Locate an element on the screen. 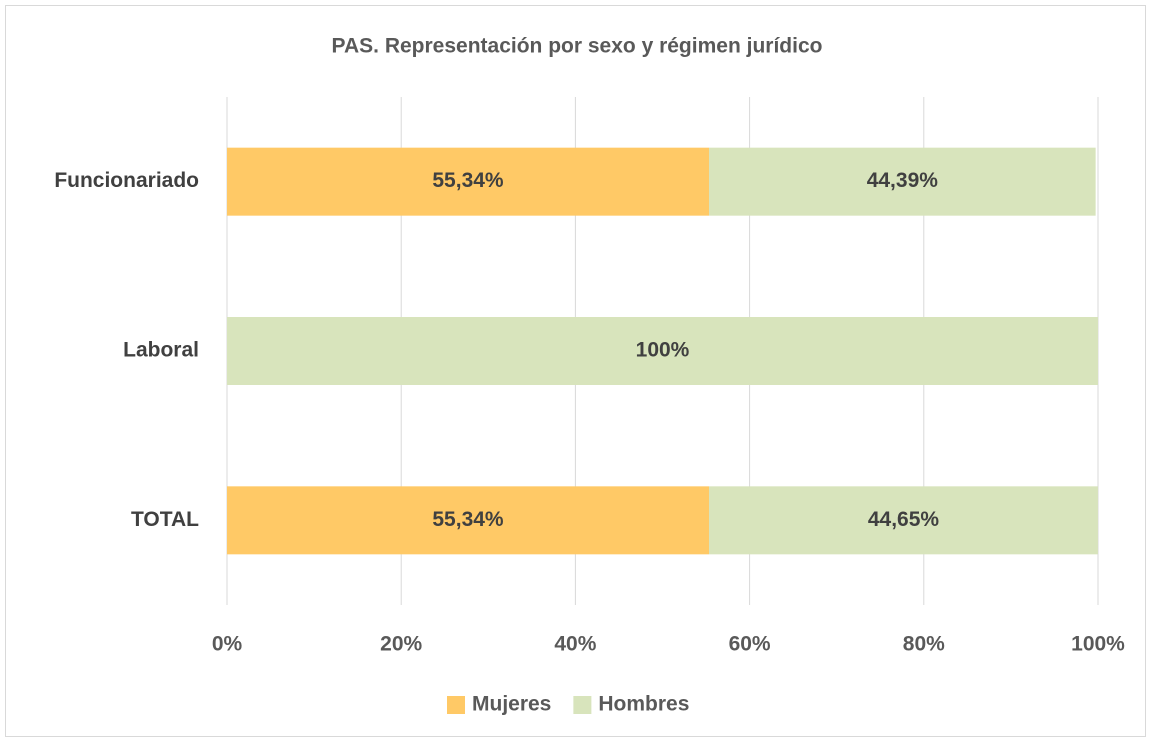  data-label: 44,39% is located at coordinates (903, 180).